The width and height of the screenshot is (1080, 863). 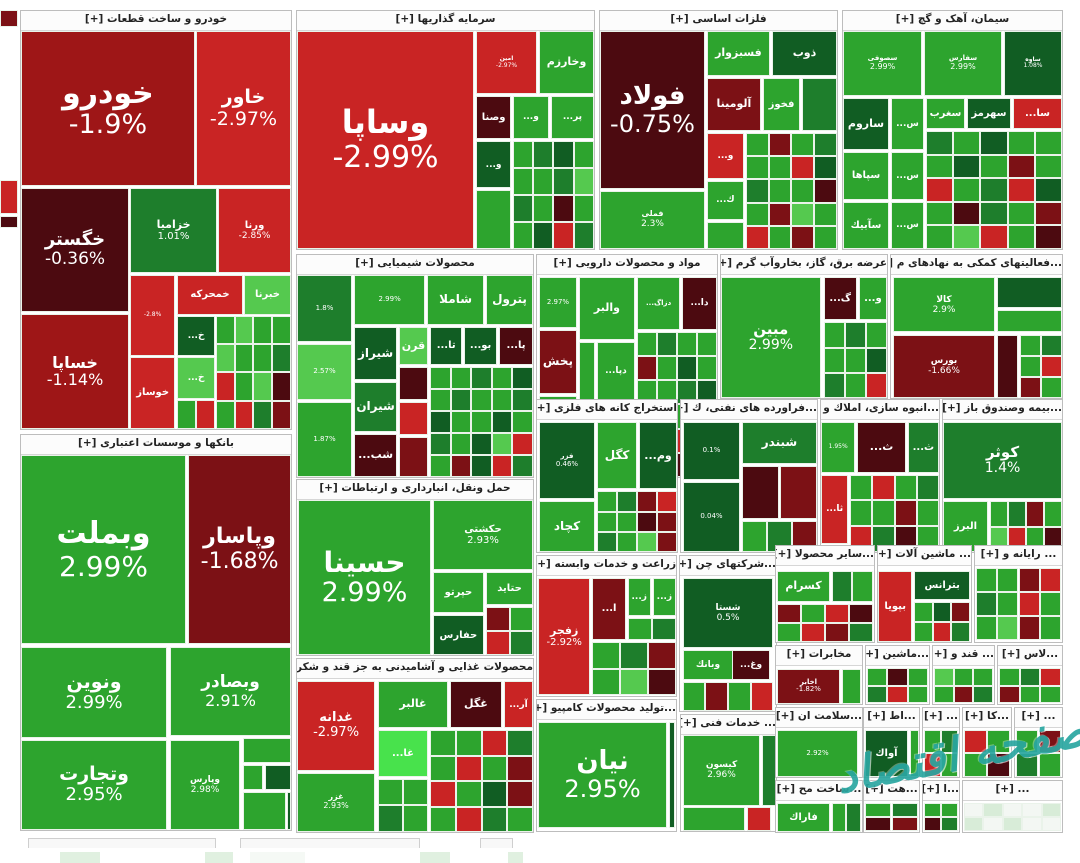 What do you see at coordinates (174, 230) in the screenshot?
I see `stock-tile: خزامیا 1.01%` at bounding box center [174, 230].